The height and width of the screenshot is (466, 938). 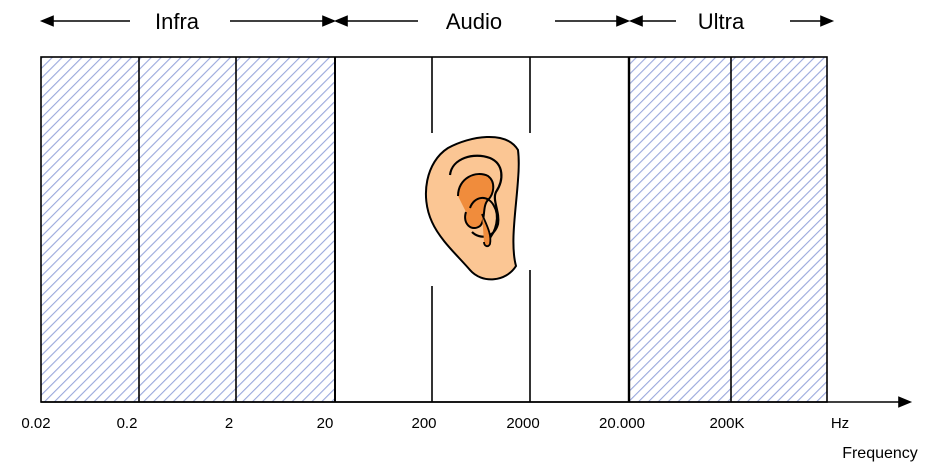 What do you see at coordinates (229, 423) in the screenshot?
I see `tick-label: 2` at bounding box center [229, 423].